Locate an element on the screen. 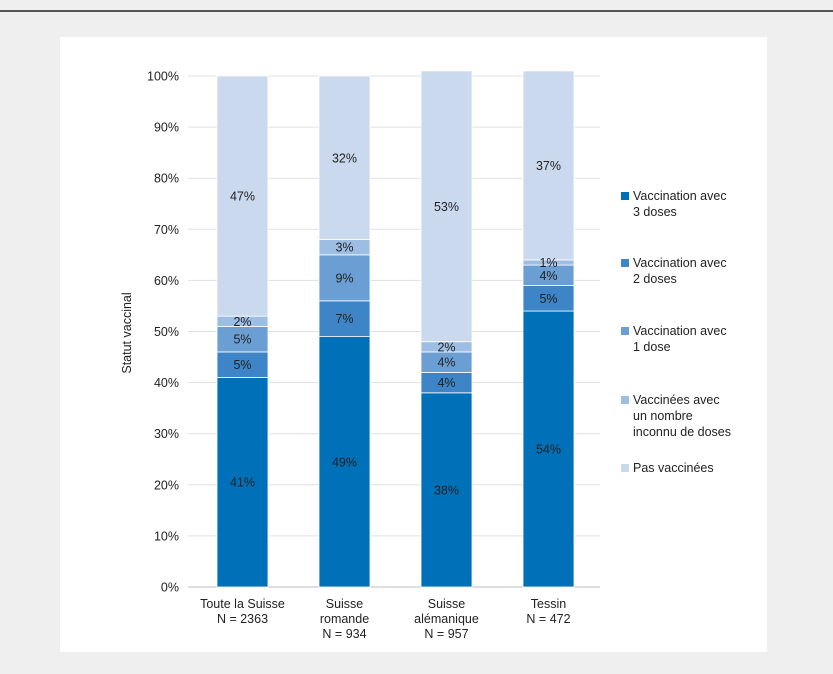  legend-label-line2: 1 dose is located at coordinates (652, 347).